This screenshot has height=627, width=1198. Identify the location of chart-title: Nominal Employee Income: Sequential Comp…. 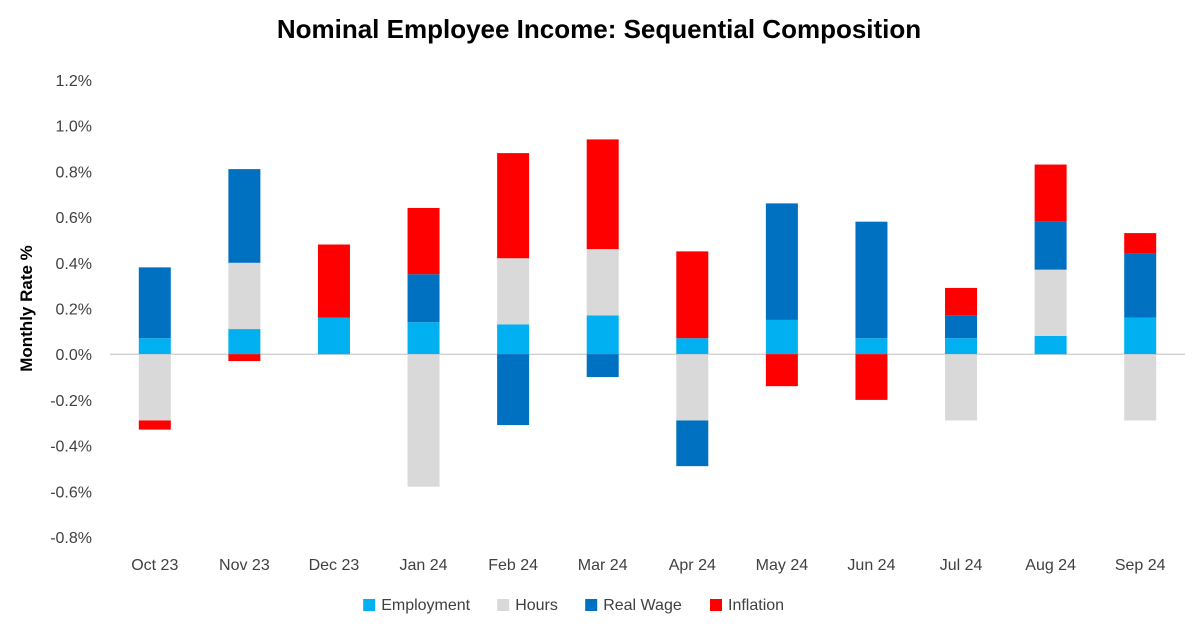
(599, 29).